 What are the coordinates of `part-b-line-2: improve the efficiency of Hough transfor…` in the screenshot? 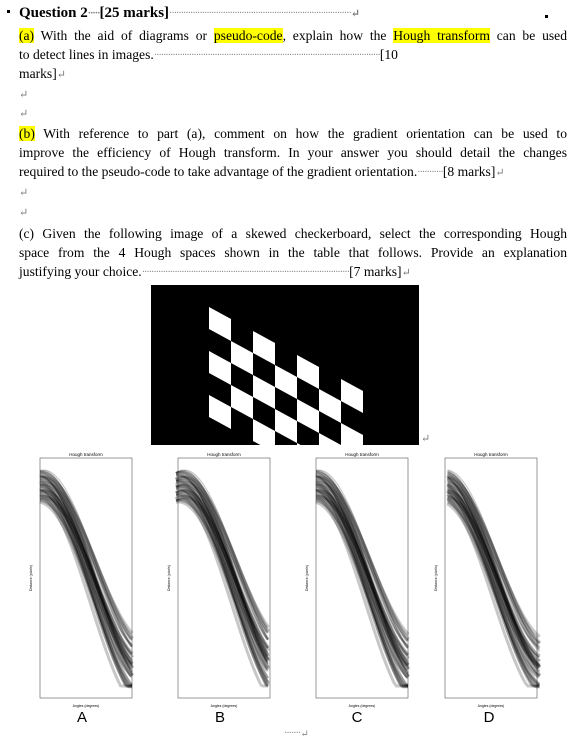 It's located at (293, 152).